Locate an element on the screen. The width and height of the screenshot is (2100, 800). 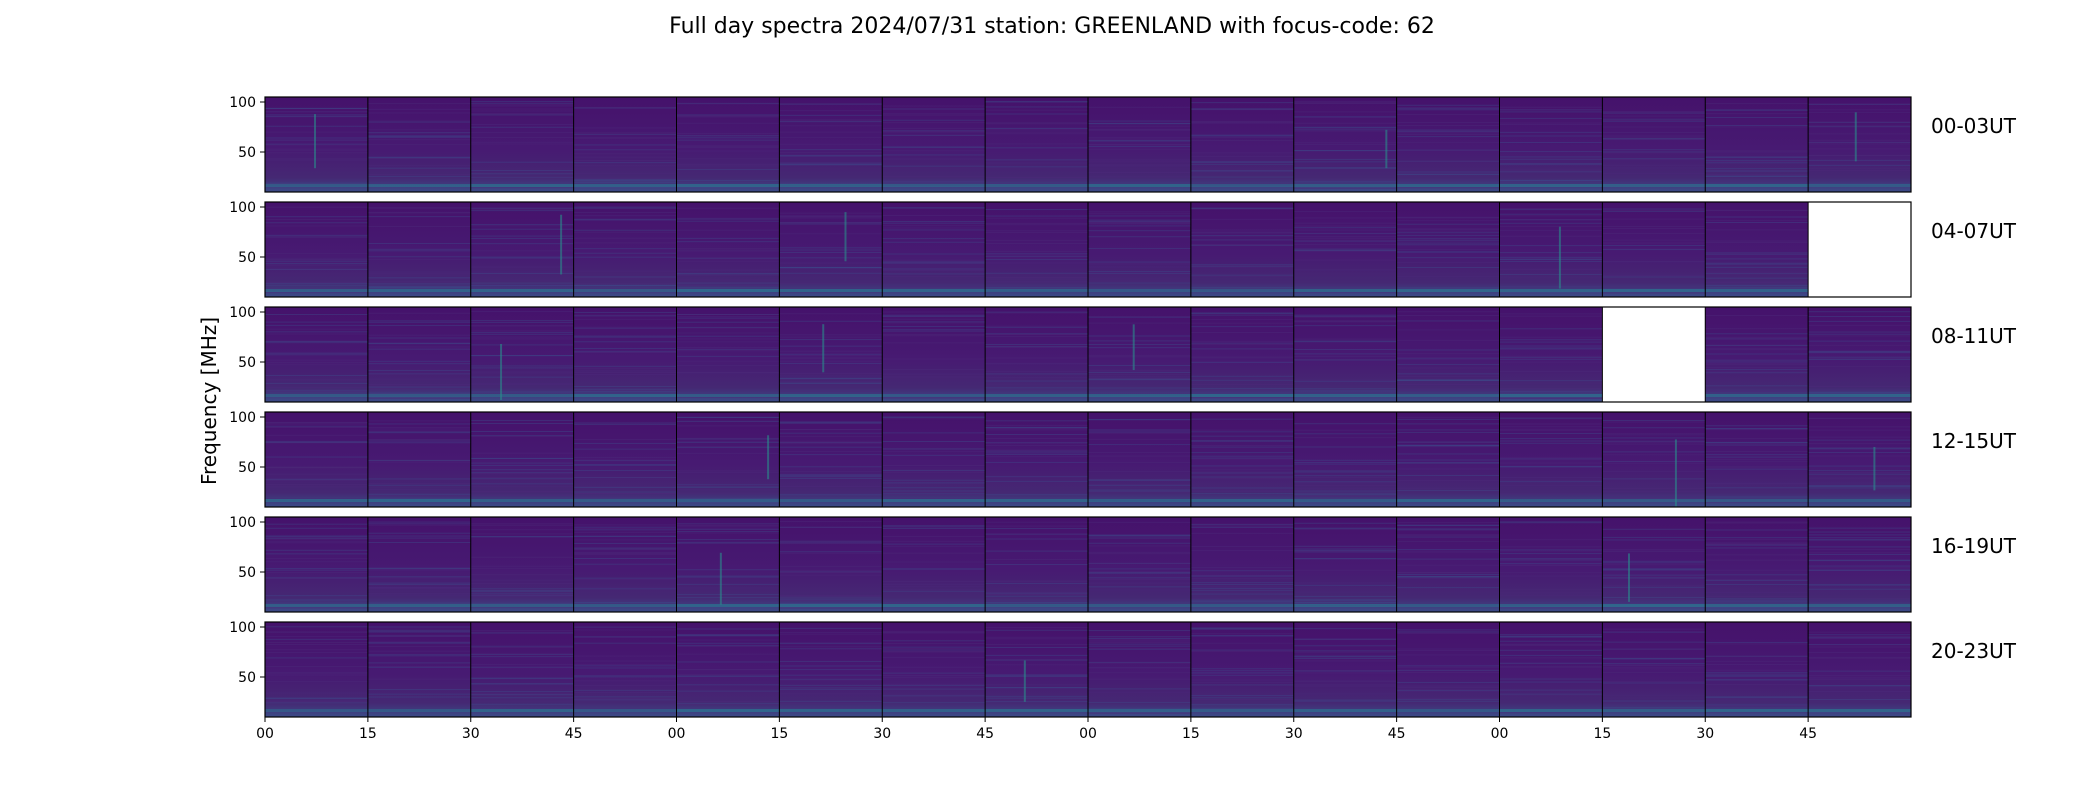
spectra-row: 50 100 20-23UT is located at coordinates (1123, 669).